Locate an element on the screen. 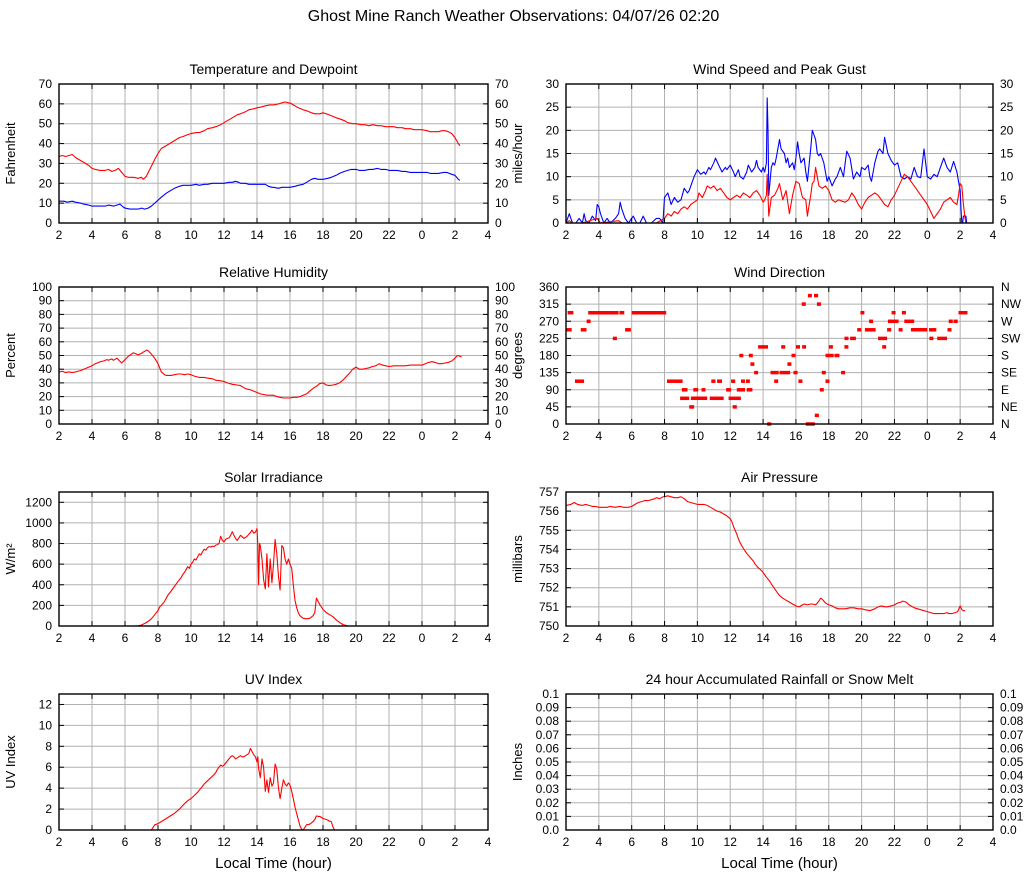  y-tick-labels: 0 10 20 30 40 50 60 70 0 10 20 30 40 50 60 70 is located at coordinates (274, 153).